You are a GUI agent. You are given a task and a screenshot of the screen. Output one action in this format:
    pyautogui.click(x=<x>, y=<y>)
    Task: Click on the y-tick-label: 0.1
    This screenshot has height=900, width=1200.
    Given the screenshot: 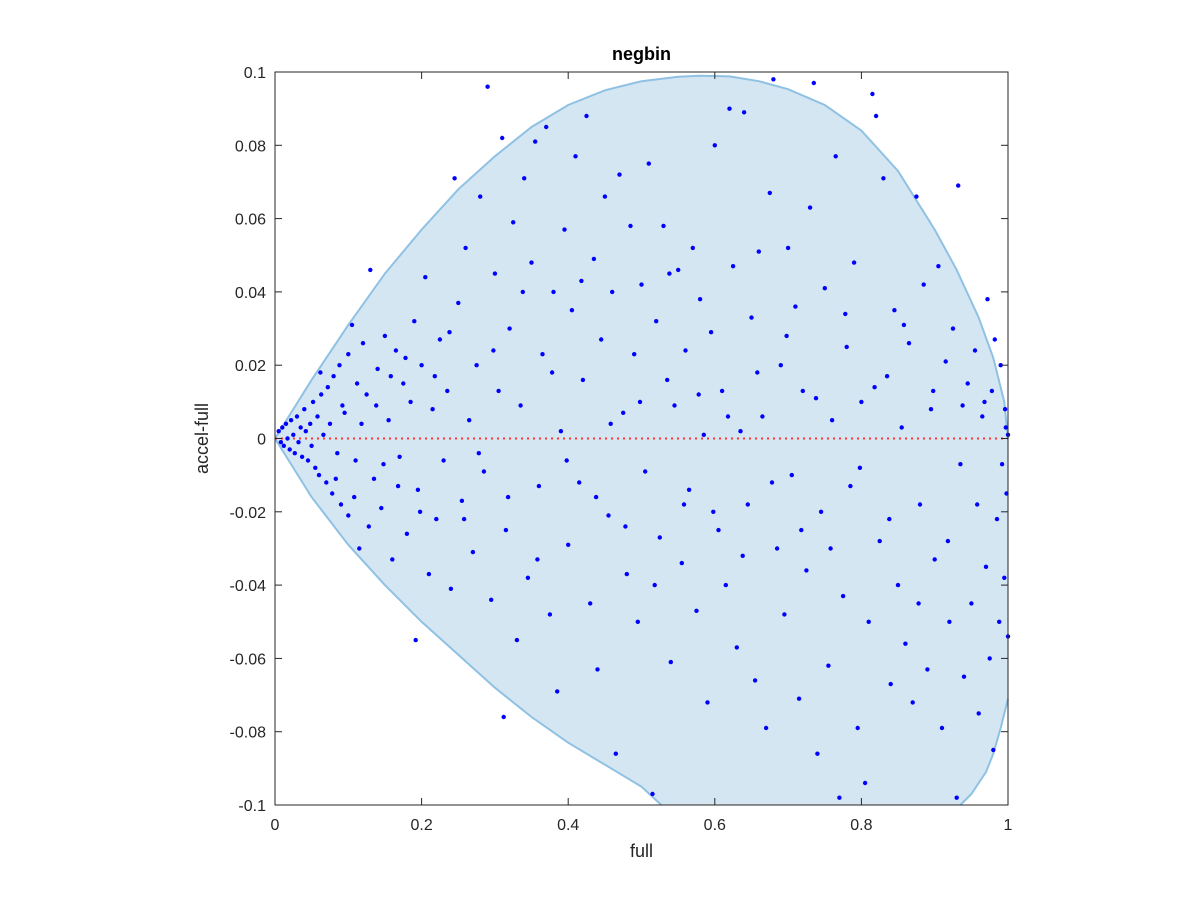 What is the action you would take?
    pyautogui.click(x=255, y=73)
    